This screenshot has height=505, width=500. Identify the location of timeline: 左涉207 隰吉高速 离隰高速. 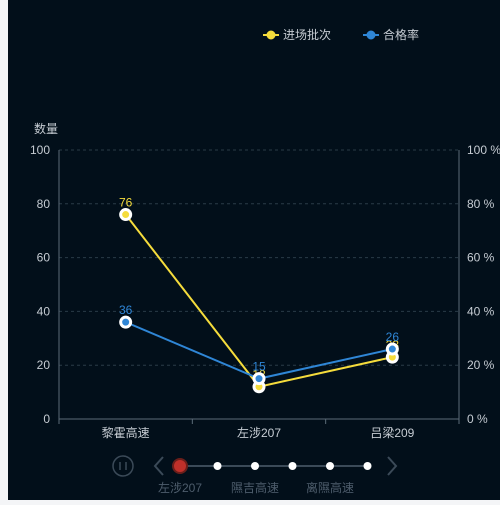
(255, 475).